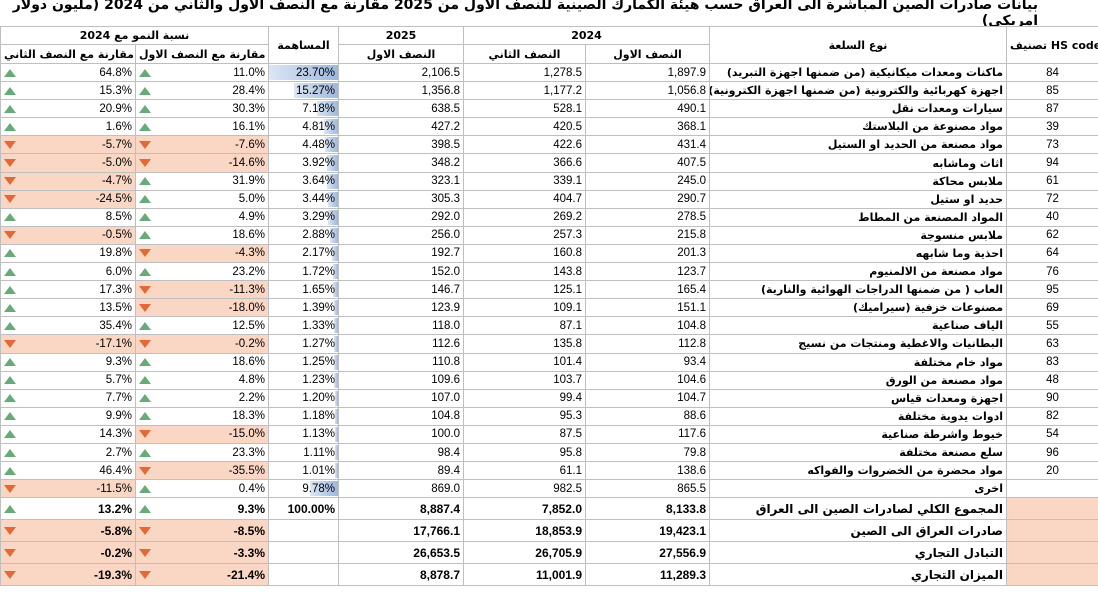  I want to click on share-cell: 2.88%, so click(303, 235).